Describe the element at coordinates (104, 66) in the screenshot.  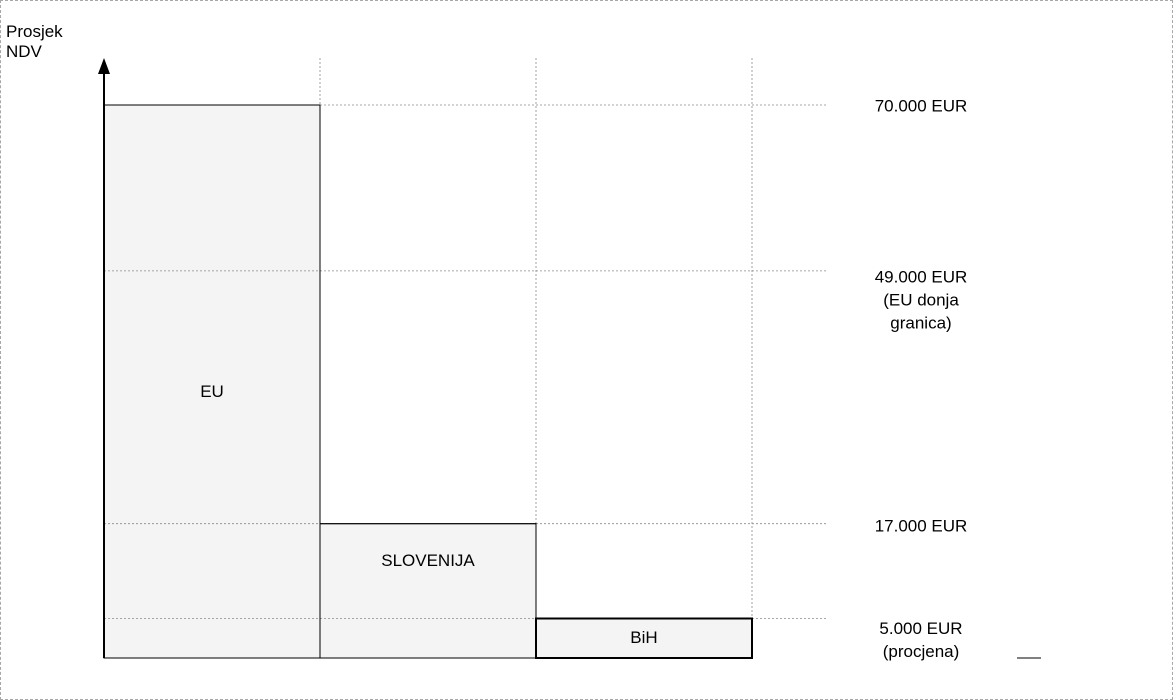
I see `y-axis-arrow` at that location.